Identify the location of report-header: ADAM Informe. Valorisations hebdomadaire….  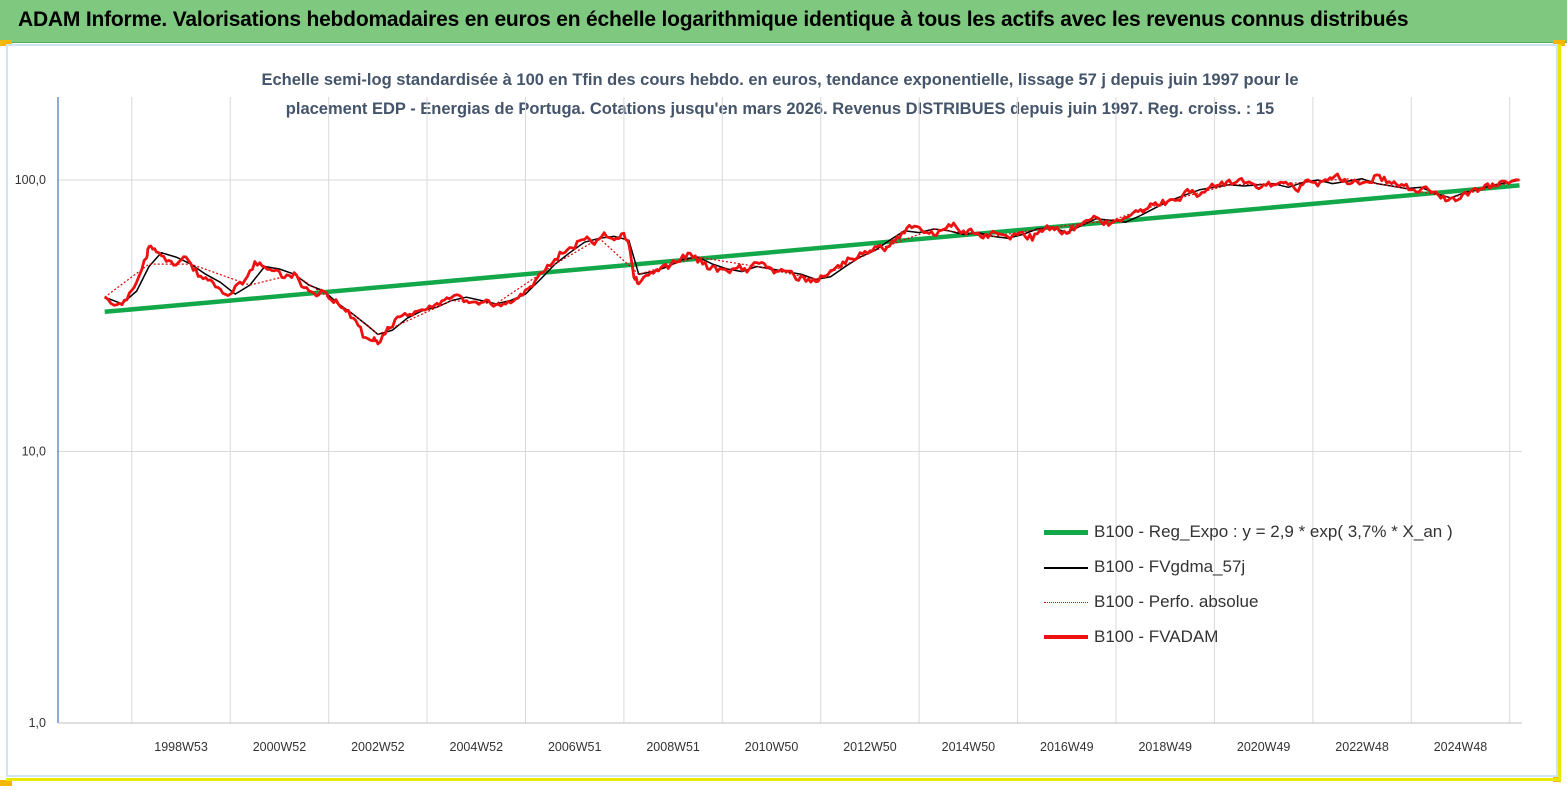
(783, 21).